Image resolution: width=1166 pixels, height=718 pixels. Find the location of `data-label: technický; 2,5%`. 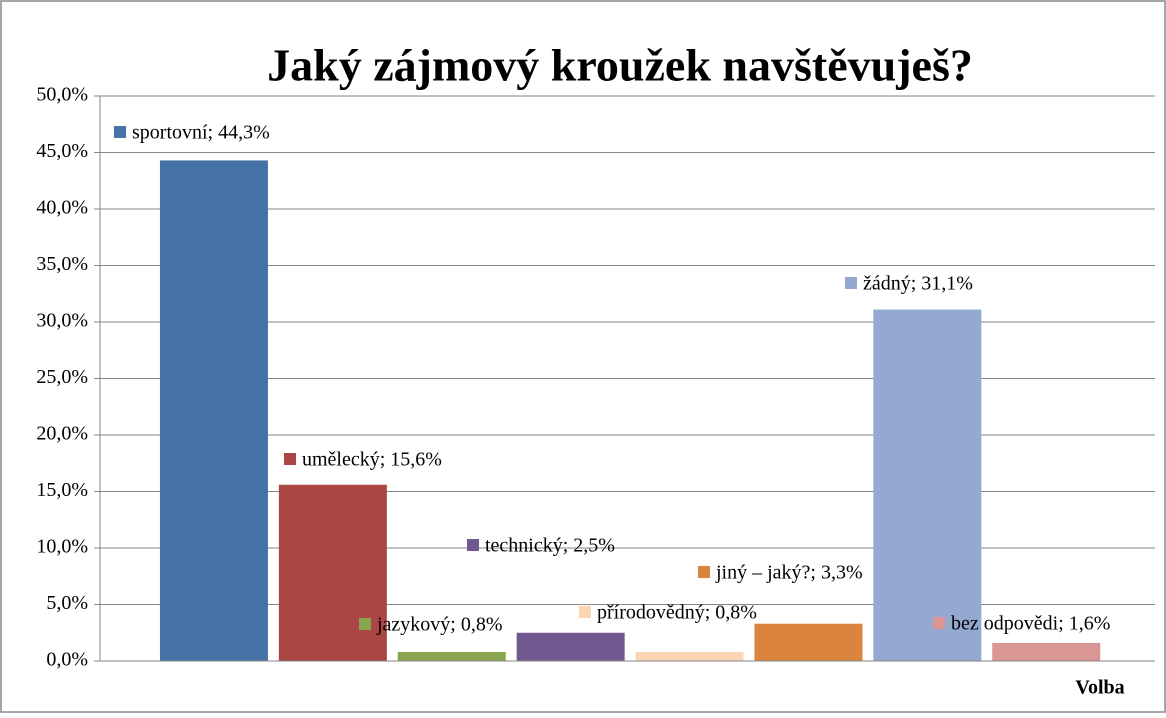

data-label: technický; 2,5% is located at coordinates (550, 546).